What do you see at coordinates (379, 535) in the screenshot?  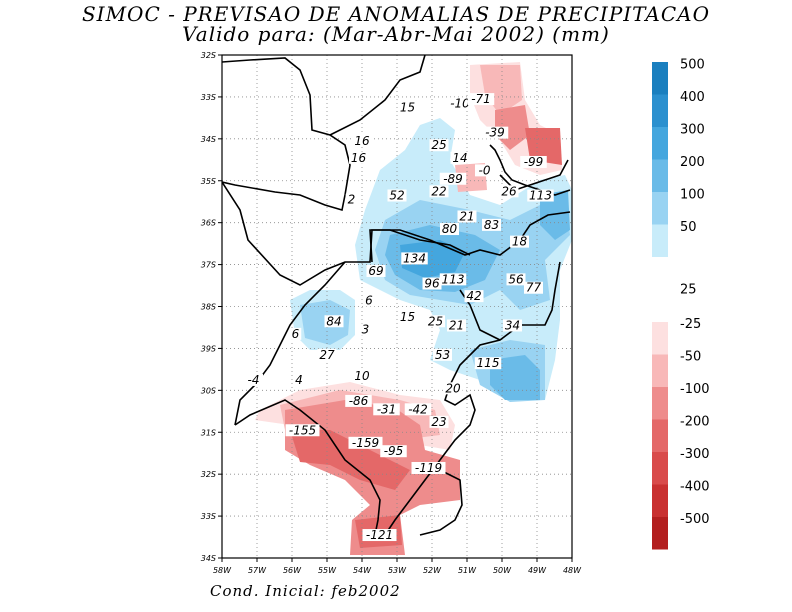 I see `contour-label: -121` at bounding box center [379, 535].